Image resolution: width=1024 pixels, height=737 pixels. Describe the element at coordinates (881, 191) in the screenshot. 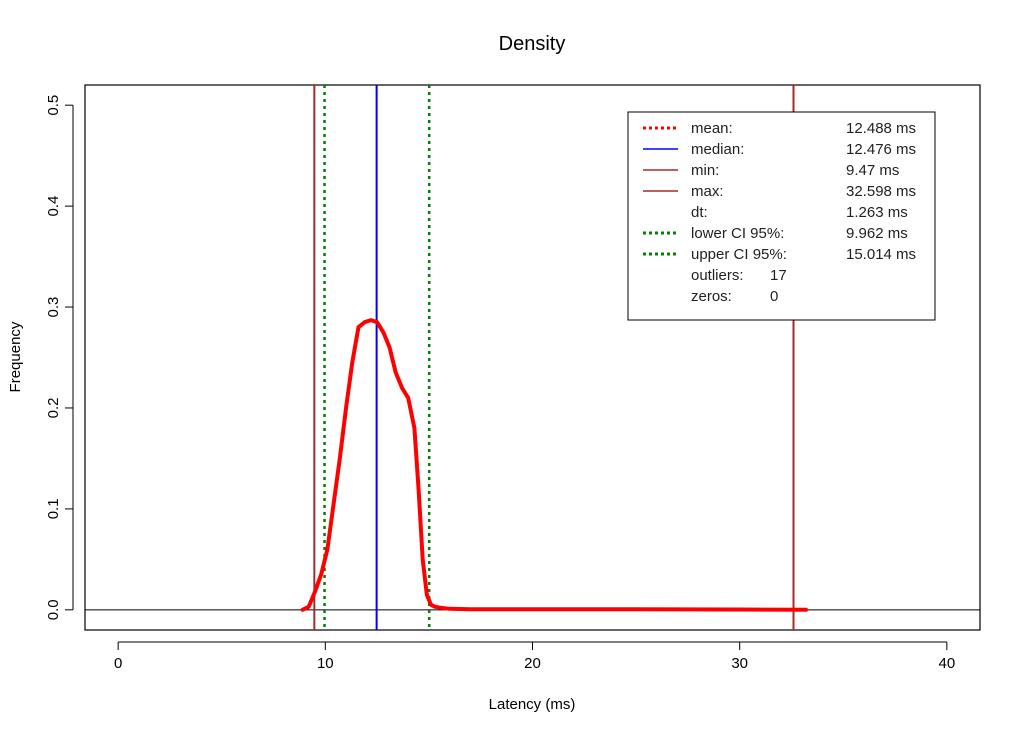

I see `legend-value-max: 32.598 ms` at that location.